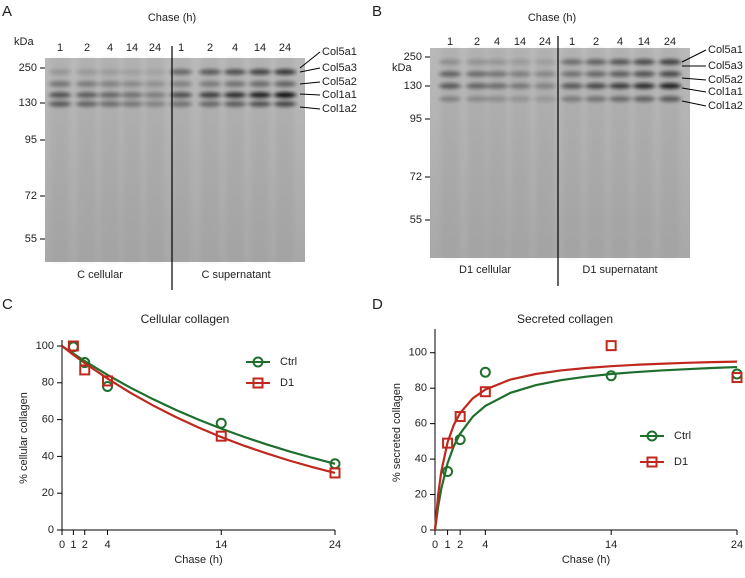  Describe the element at coordinates (681, 462) in the screenshot. I see `legend-label: D1` at that location.